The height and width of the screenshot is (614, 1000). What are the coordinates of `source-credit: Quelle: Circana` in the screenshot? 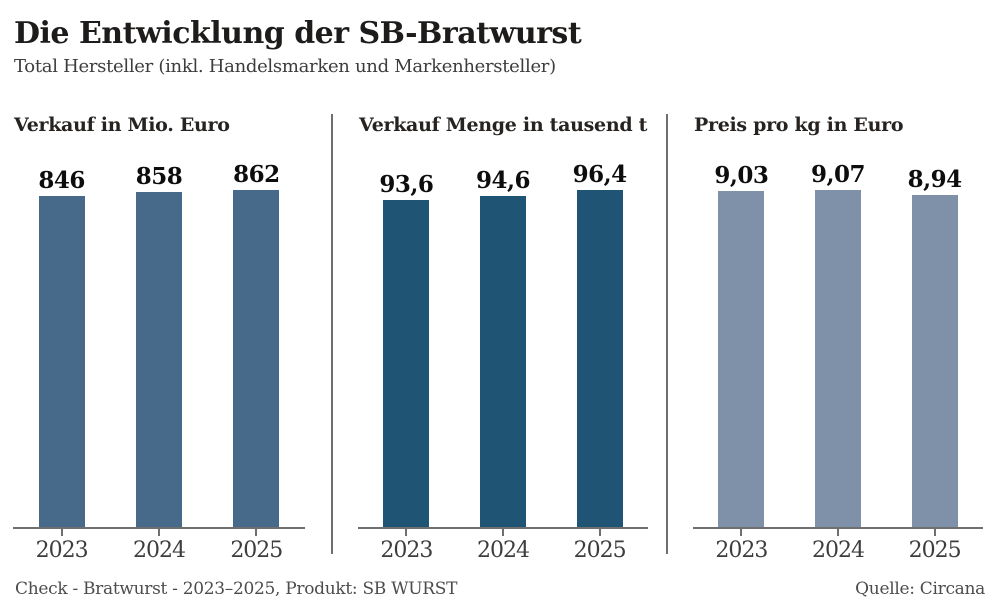 It's located at (920, 589).